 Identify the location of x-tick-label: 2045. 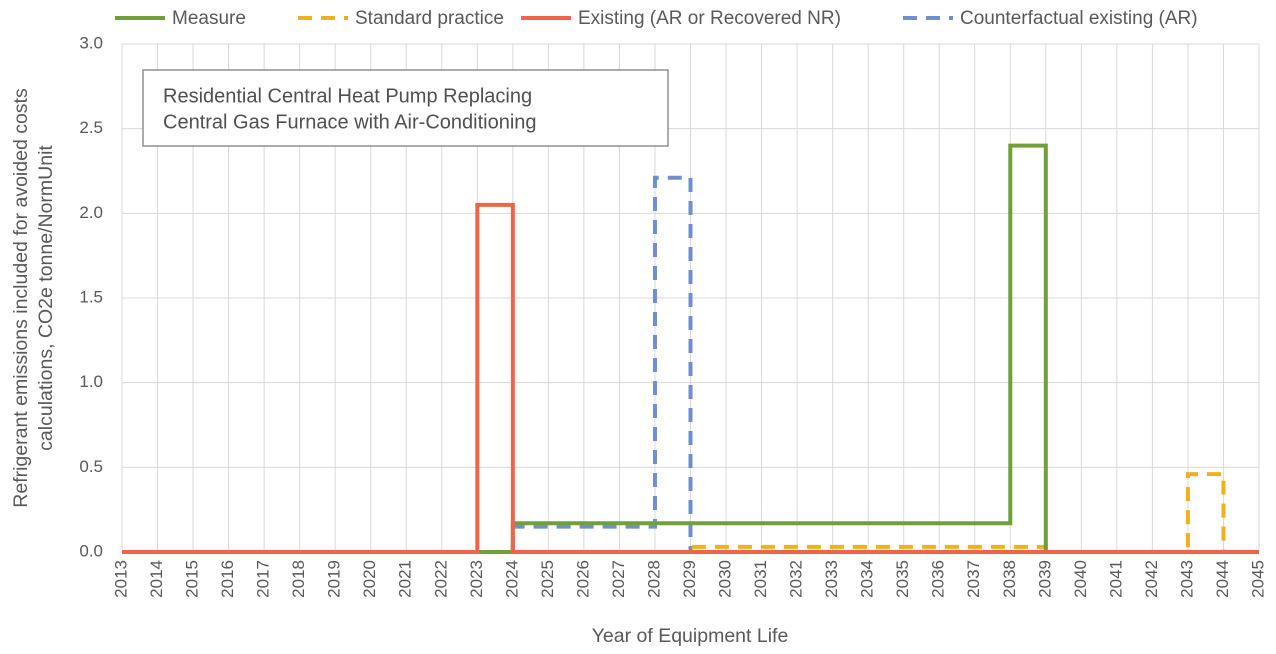
(1257, 579).